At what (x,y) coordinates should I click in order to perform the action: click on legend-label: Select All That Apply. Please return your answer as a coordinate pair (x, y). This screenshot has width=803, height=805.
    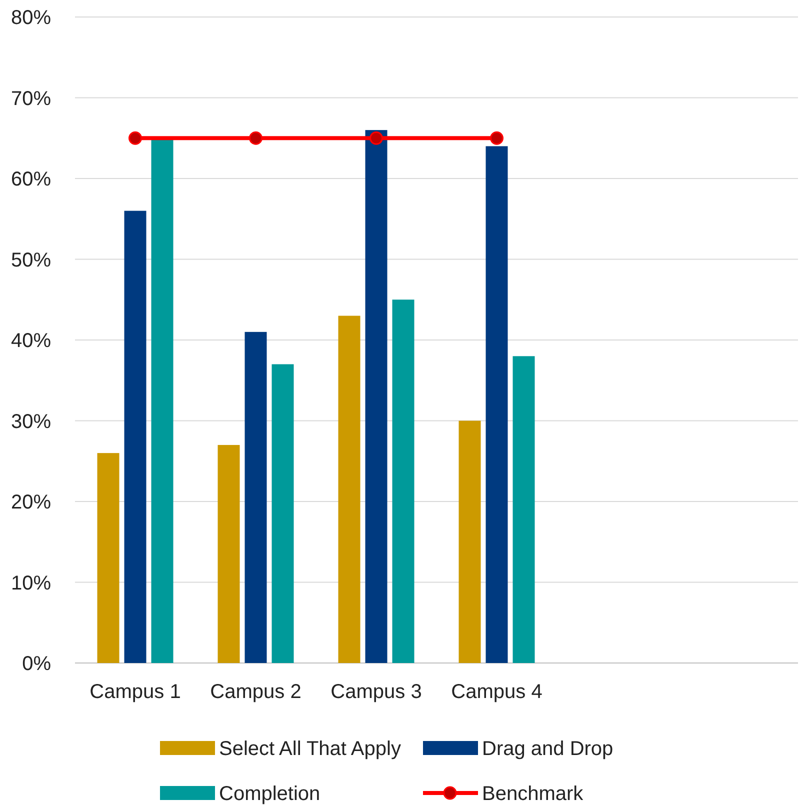
    Looking at the image, I should click on (310, 749).